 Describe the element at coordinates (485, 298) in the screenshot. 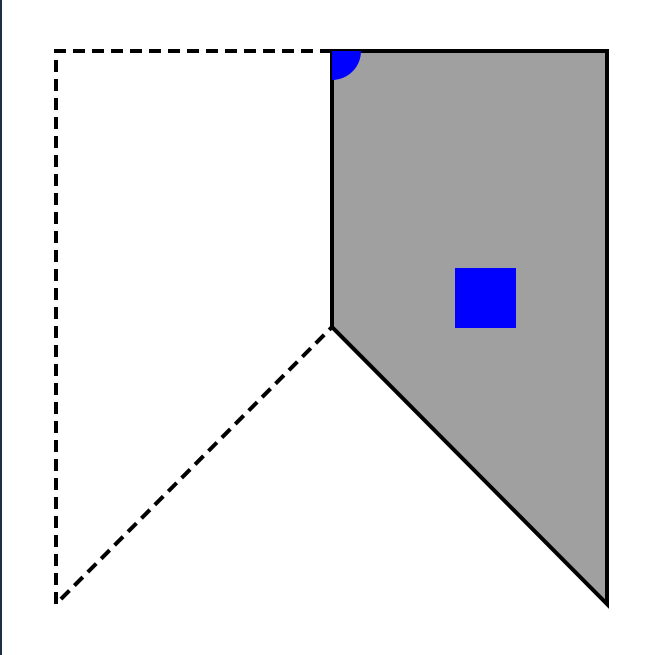

I see `square-marker` at that location.